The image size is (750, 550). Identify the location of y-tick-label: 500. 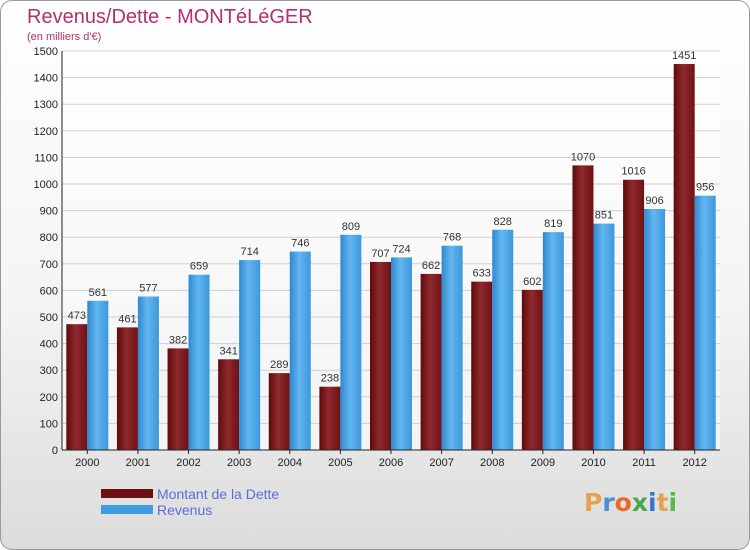
(49, 318).